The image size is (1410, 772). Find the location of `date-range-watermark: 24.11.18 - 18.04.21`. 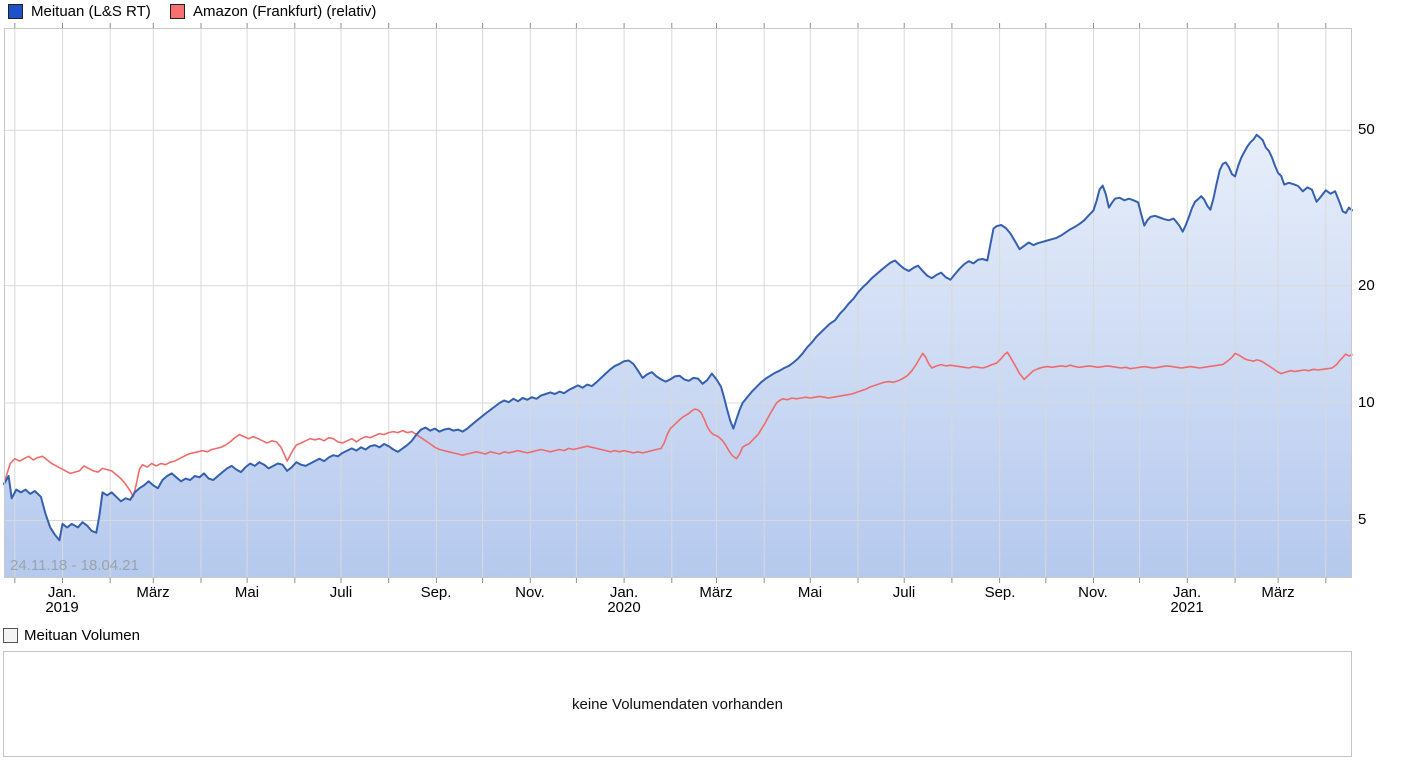

date-range-watermark: 24.11.18 - 18.04.21 is located at coordinates (74, 565).